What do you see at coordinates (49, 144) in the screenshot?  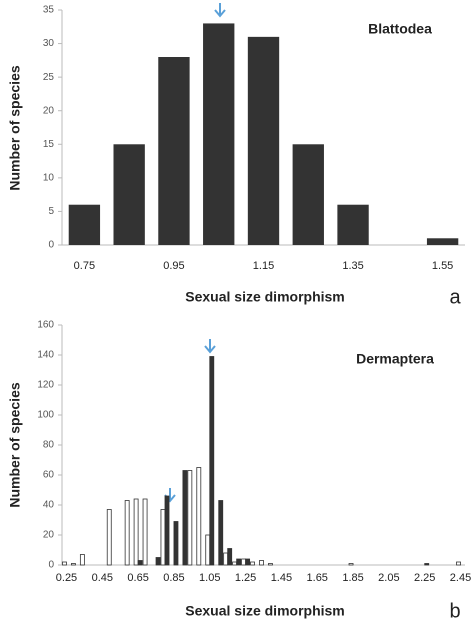 I see `y-tick-label: 15` at bounding box center [49, 144].